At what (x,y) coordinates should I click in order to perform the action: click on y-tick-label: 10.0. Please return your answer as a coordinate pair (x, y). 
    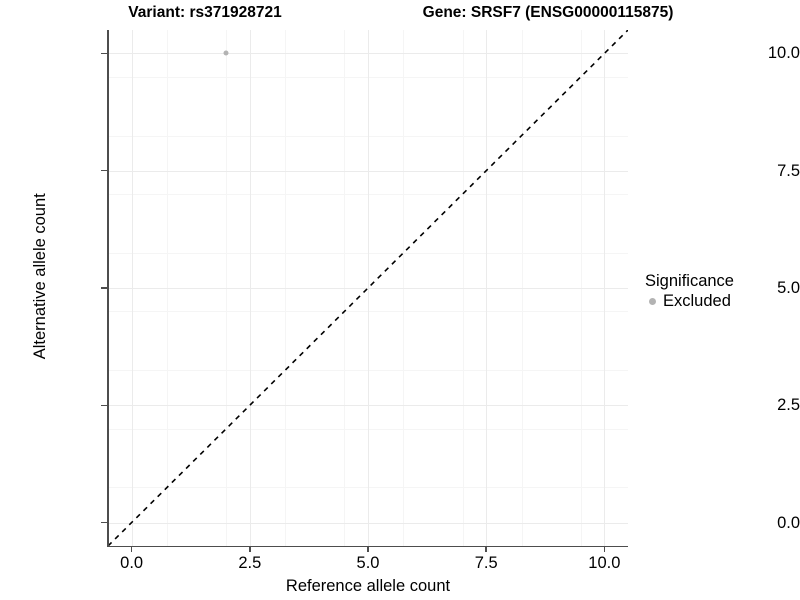
    Looking at the image, I should click on (783, 53).